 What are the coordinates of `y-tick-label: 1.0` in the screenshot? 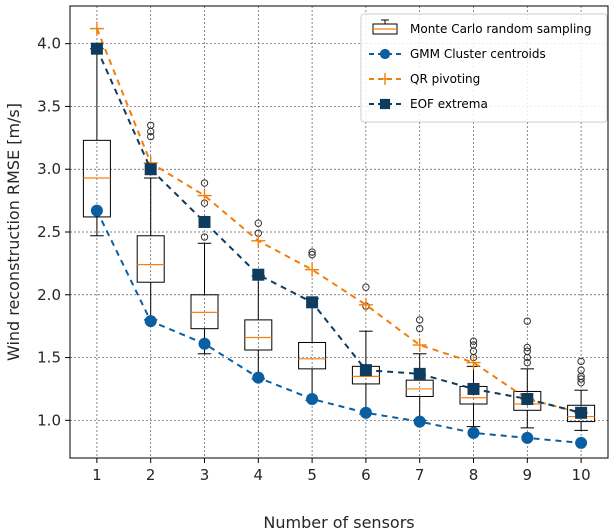 It's located at (49, 420).